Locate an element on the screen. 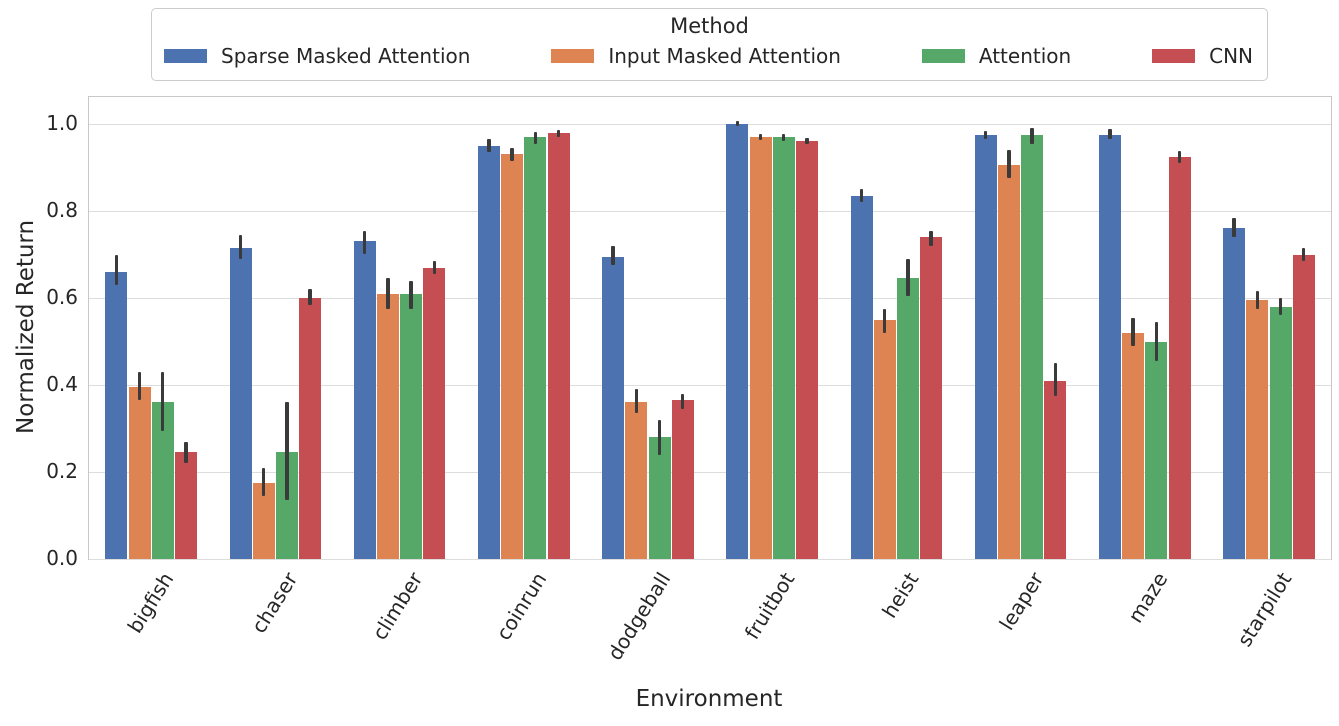 The height and width of the screenshot is (726, 1339). bar-heist-attention is located at coordinates (907, 418).